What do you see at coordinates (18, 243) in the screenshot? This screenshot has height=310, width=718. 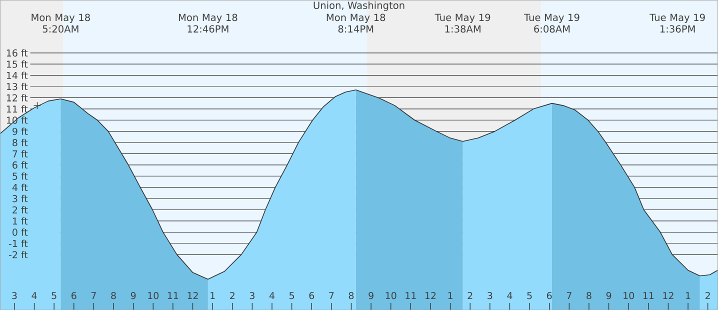 I see `y-tick-label: -1 ft` at bounding box center [18, 243].